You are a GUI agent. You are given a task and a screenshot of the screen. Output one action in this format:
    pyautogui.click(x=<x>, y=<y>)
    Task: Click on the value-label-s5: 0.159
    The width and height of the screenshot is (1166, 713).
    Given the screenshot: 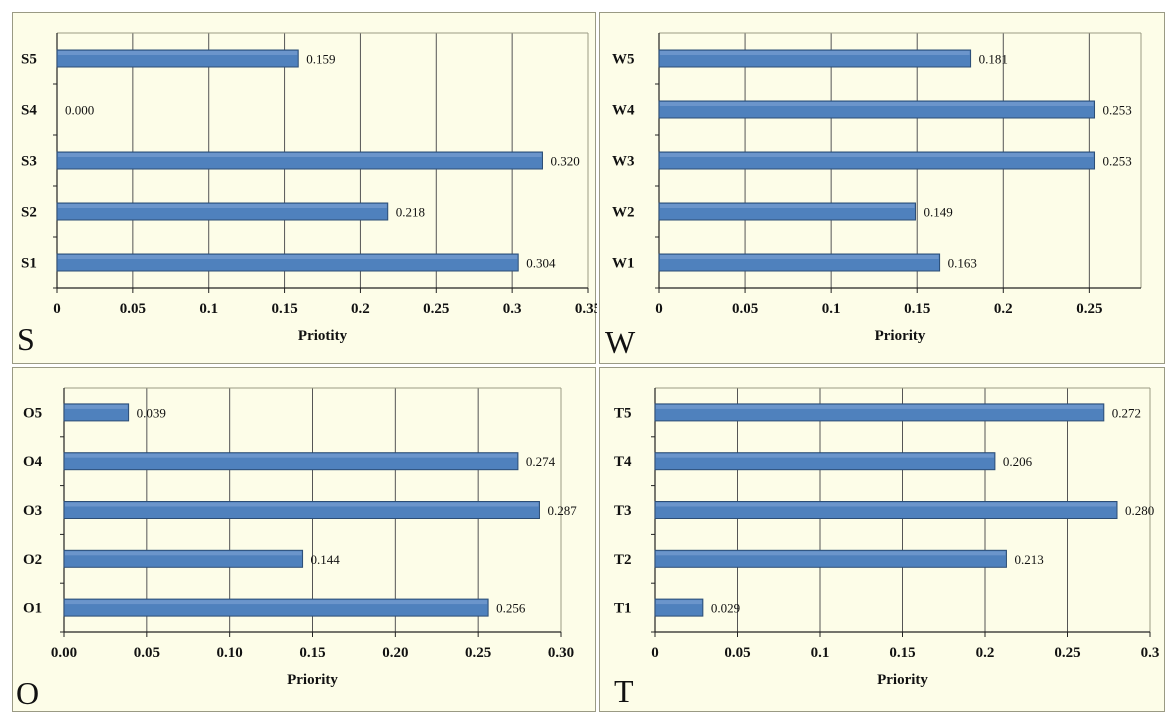 What is the action you would take?
    pyautogui.click(x=320, y=59)
    